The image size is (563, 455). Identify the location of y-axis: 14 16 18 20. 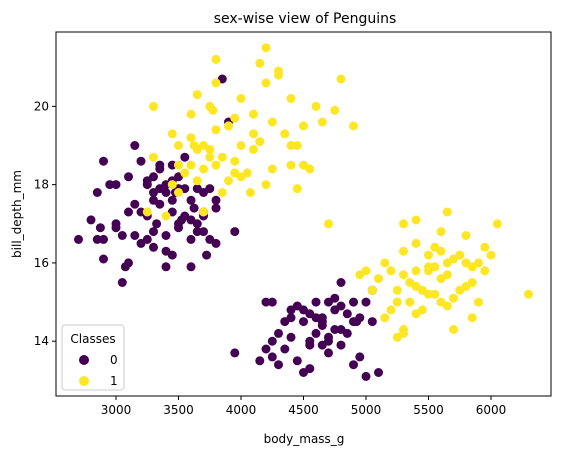
(45, 223).